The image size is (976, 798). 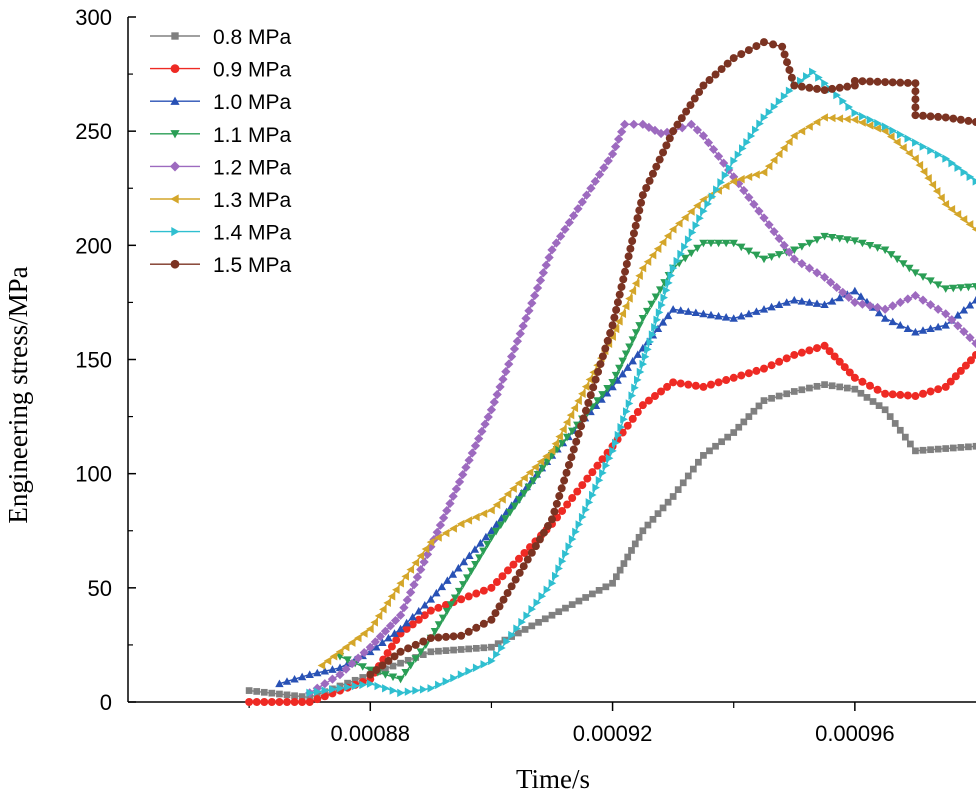 What do you see at coordinates (93, 17) in the screenshot?
I see `y-tick-label: 300` at bounding box center [93, 17].